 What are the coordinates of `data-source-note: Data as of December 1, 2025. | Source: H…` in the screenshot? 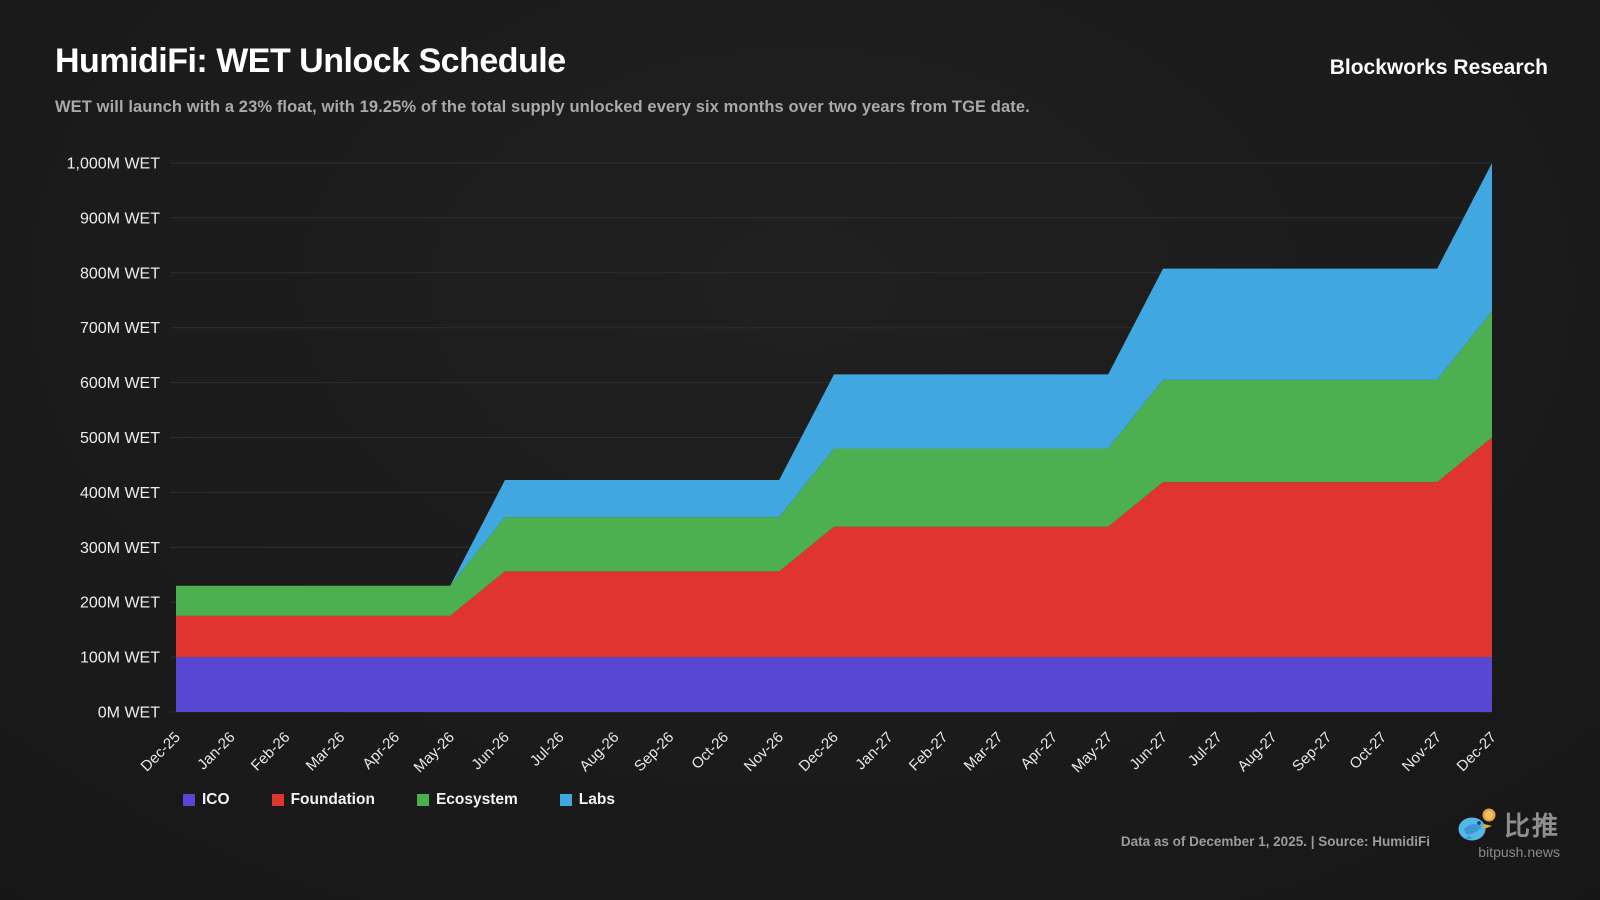 It's located at (1275, 841).